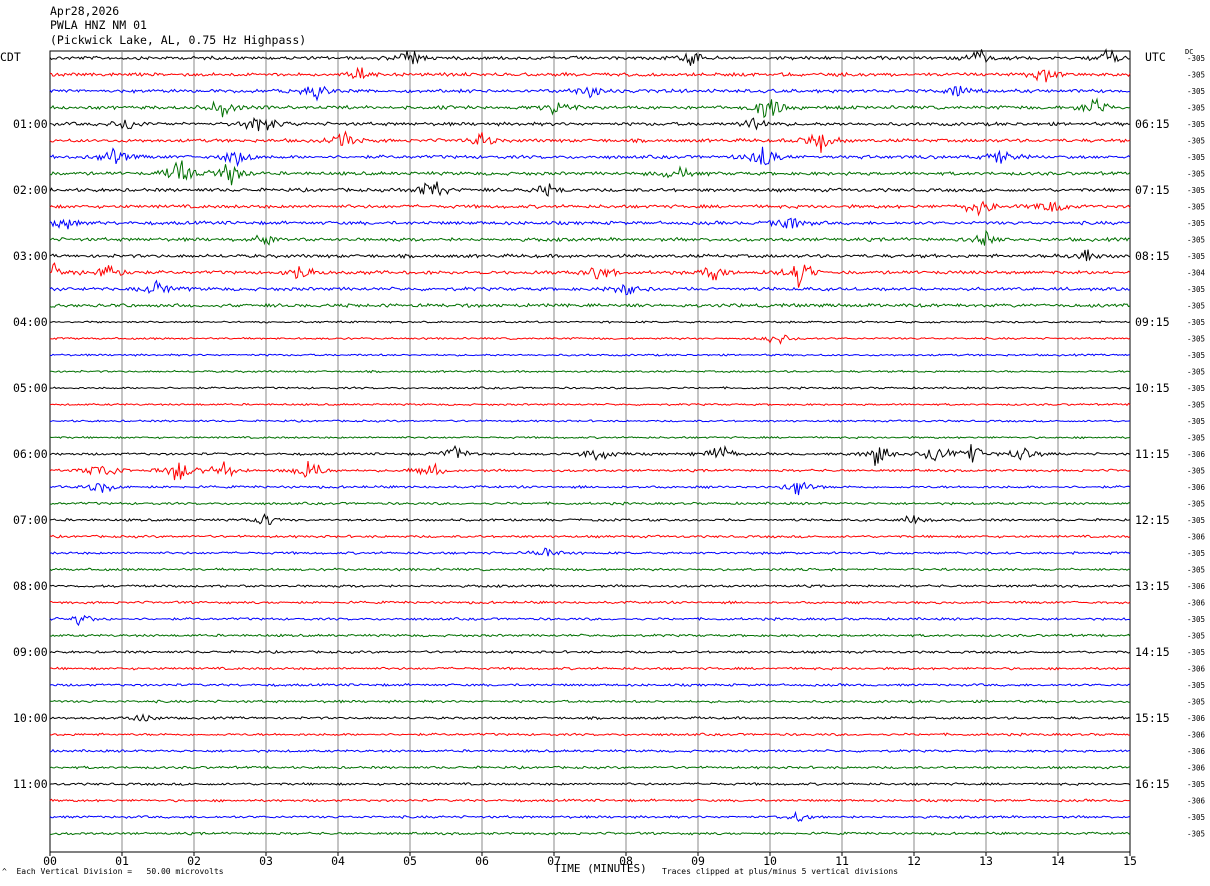 Image resolution: width=1210 pixels, height=886 pixels. I want to click on x-axis-label: TIME (MINUTES), so click(600, 868).